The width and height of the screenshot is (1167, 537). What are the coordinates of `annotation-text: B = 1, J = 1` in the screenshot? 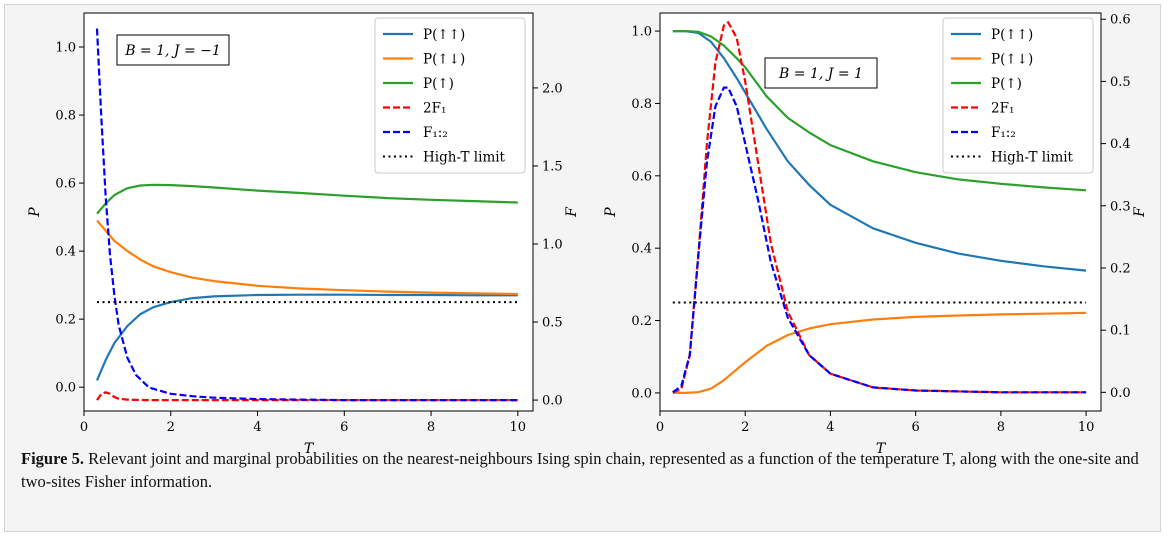 It's located at (820, 74).